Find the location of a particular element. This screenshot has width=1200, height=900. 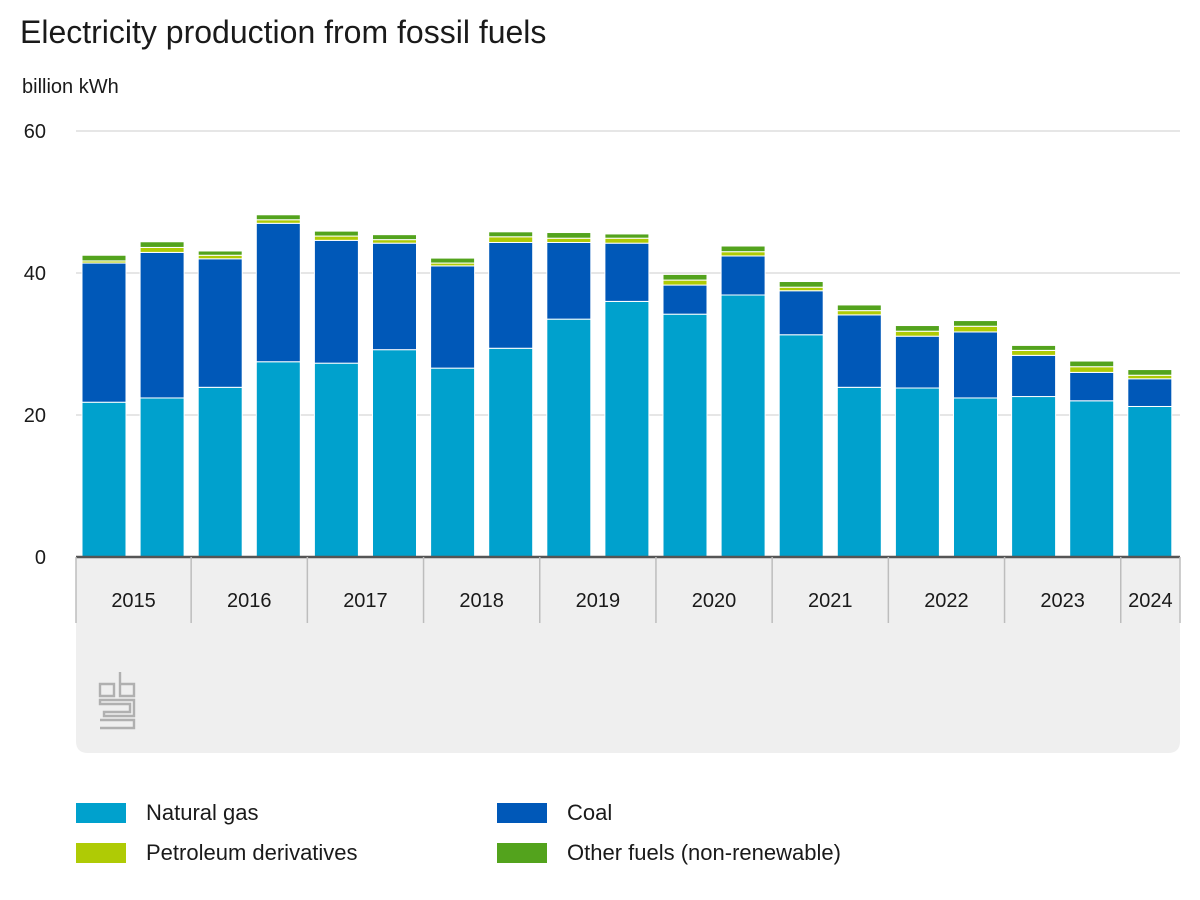

x-tick-label-2020: 2020 is located at coordinates (714, 601).